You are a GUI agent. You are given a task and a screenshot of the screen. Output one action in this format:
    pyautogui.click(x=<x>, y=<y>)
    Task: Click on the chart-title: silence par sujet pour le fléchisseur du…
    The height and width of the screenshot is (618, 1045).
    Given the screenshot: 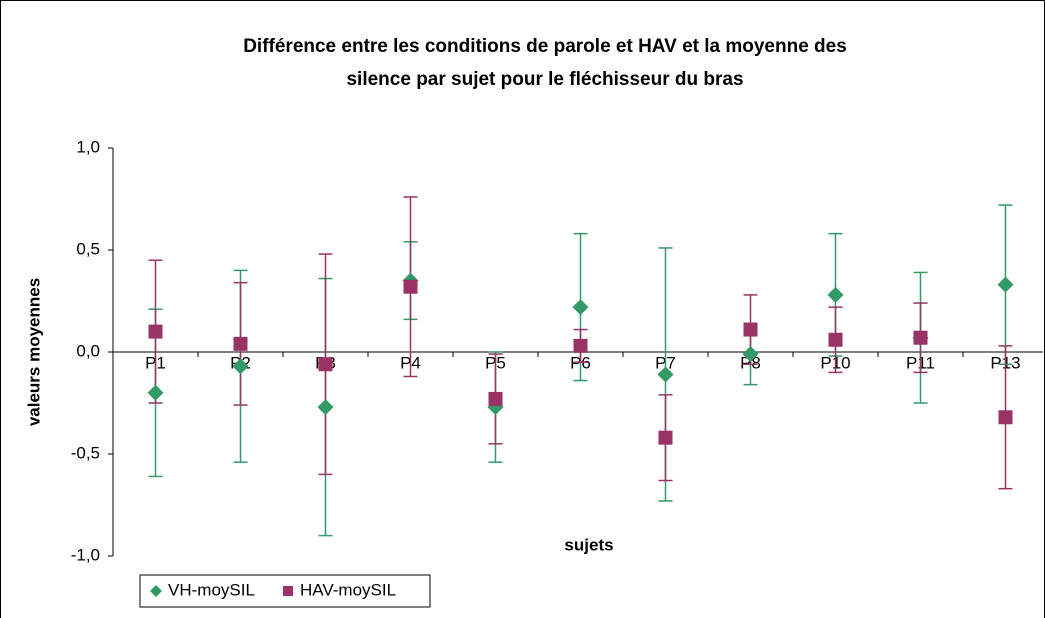 What is the action you would take?
    pyautogui.click(x=544, y=79)
    